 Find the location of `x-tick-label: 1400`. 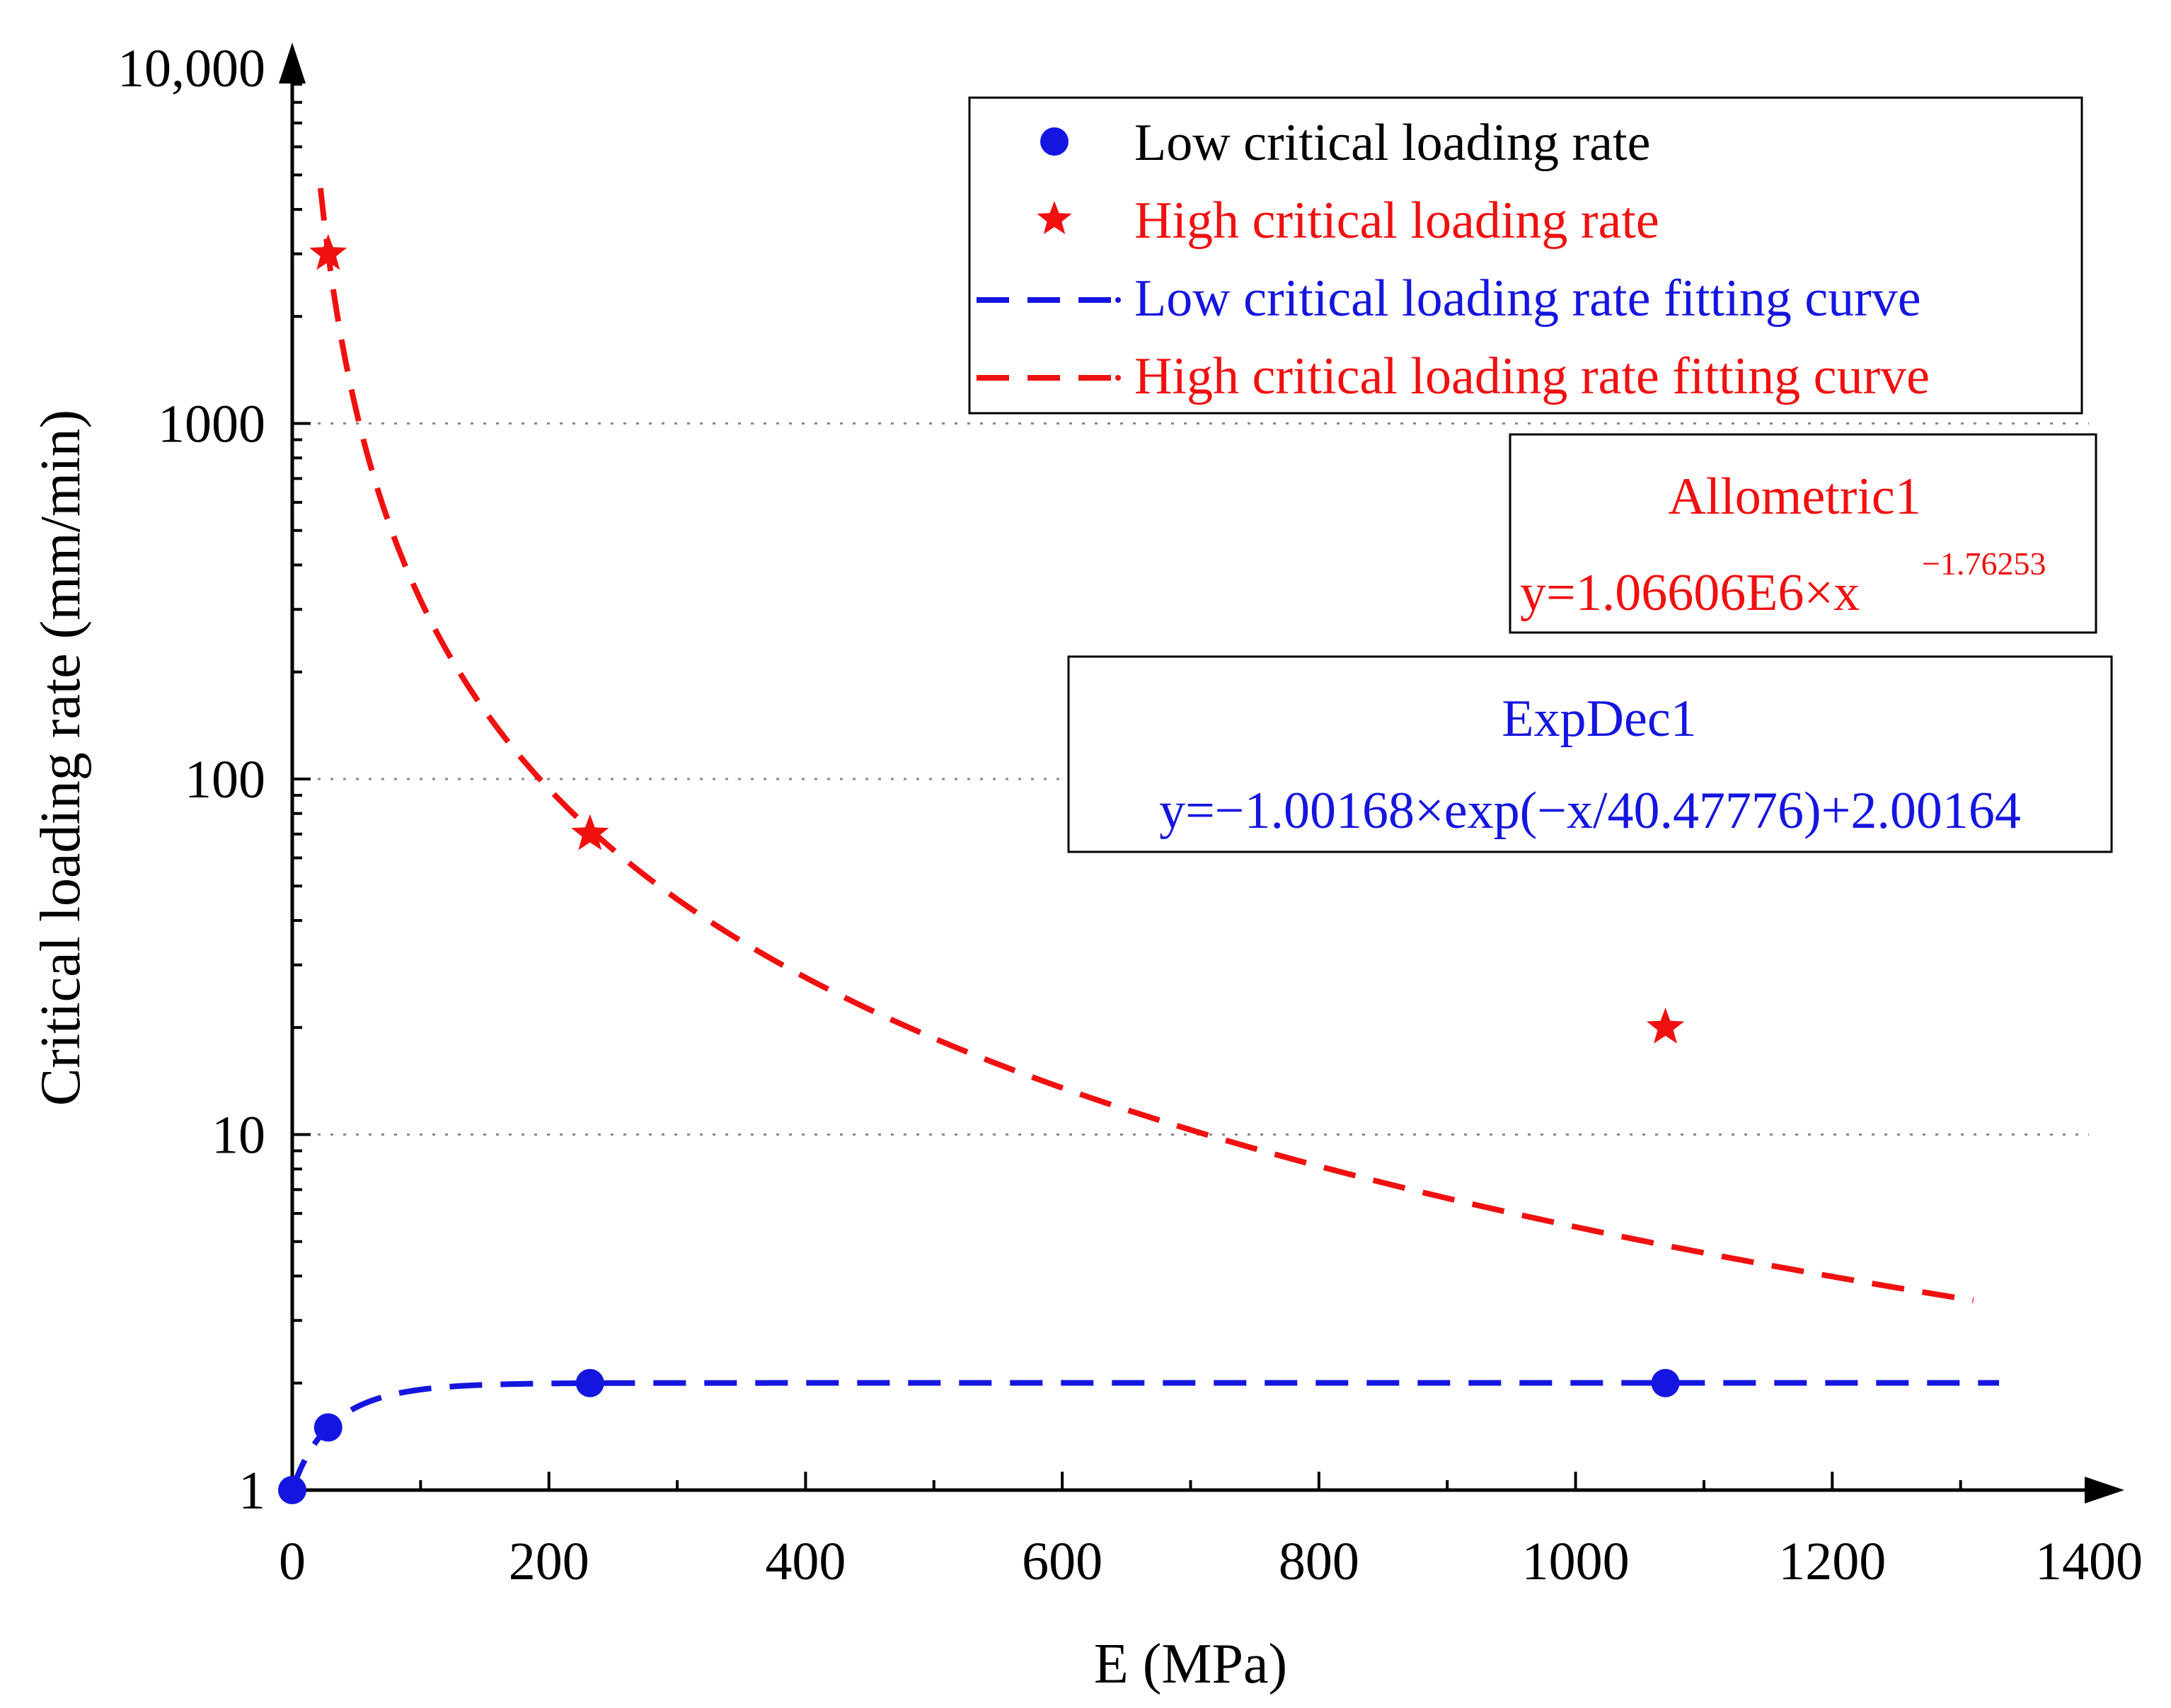

x-tick-label: 1400 is located at coordinates (2089, 1561).